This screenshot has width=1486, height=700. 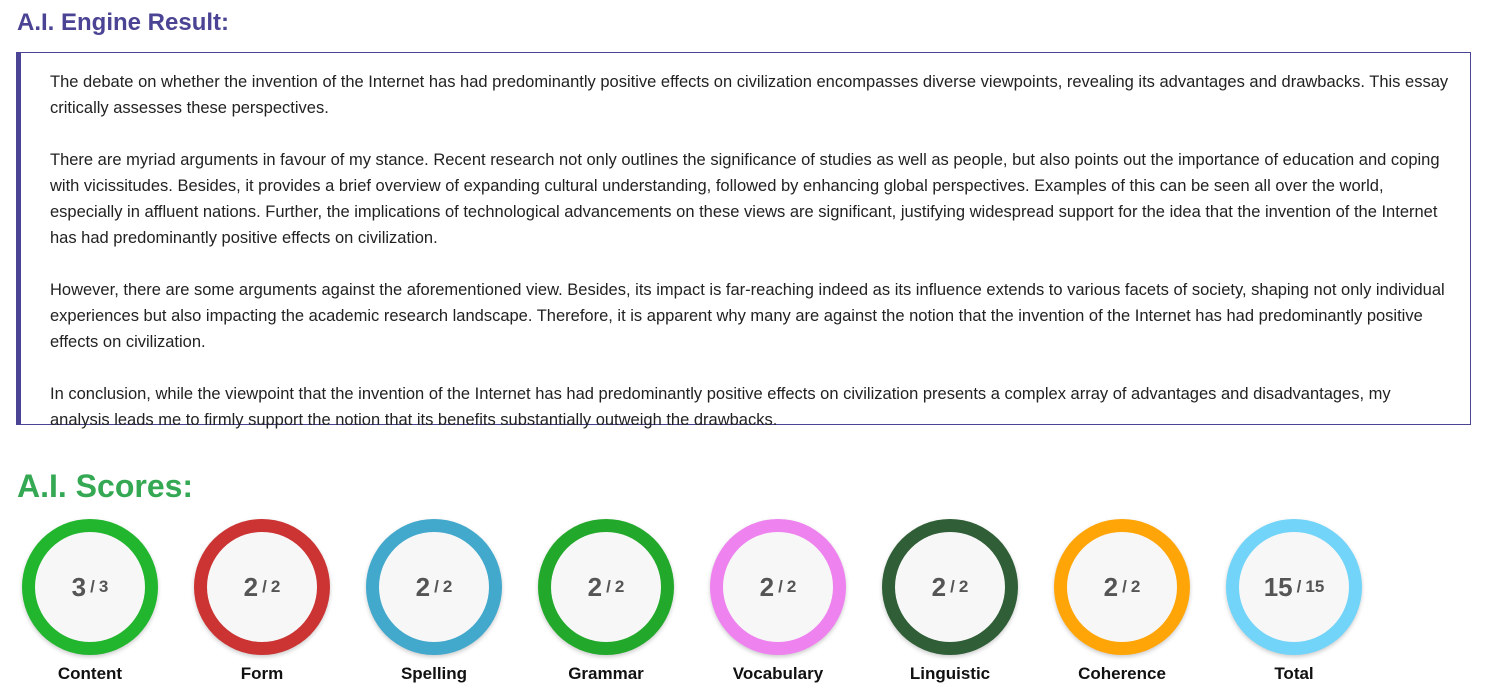 I want to click on score-item: 2/2 Linguistic, so click(x=950, y=601).